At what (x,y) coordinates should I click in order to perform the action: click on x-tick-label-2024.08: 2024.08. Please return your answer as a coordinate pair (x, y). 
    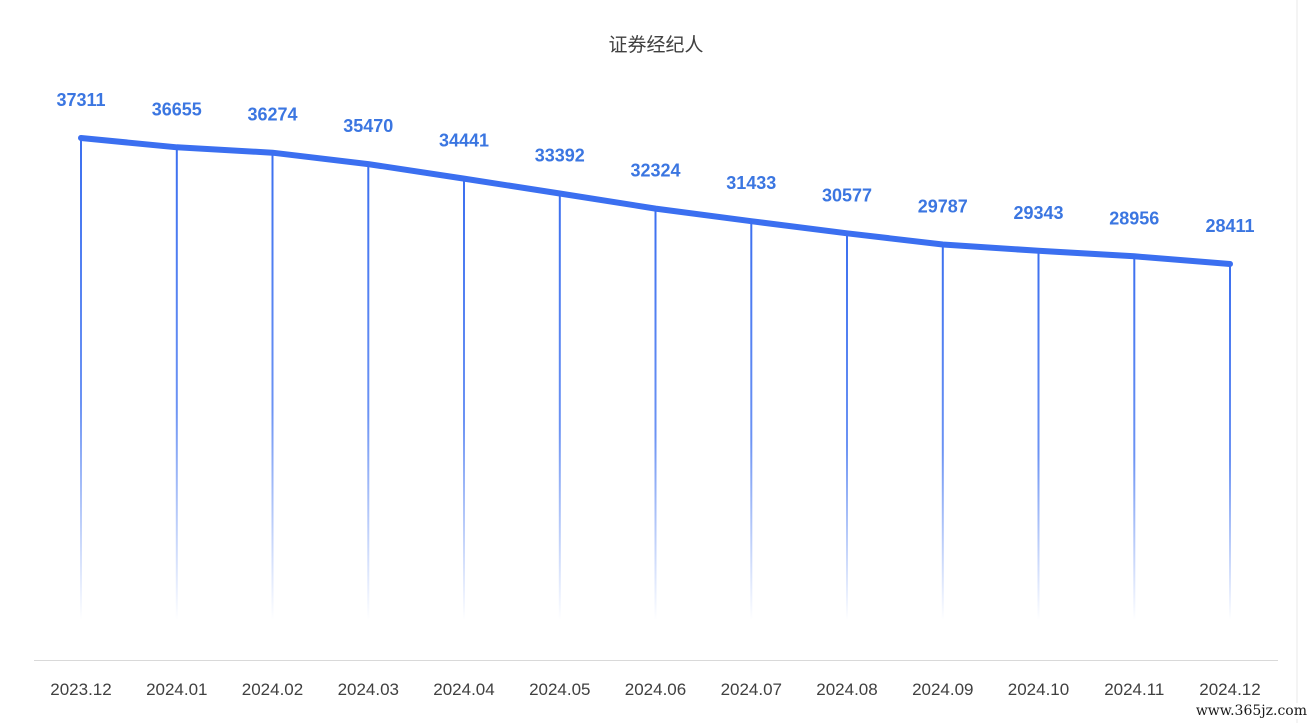
    Looking at the image, I should click on (846, 689).